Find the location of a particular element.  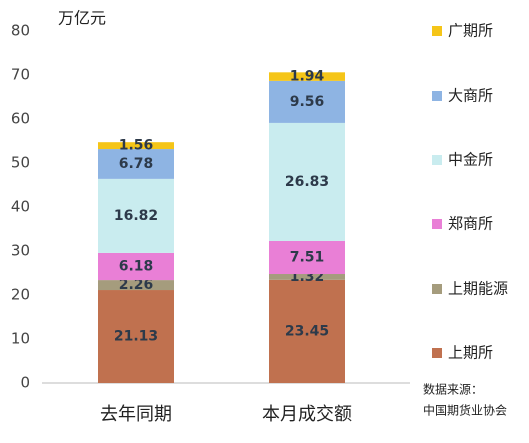

y-tick-label: 40 is located at coordinates (20, 207).